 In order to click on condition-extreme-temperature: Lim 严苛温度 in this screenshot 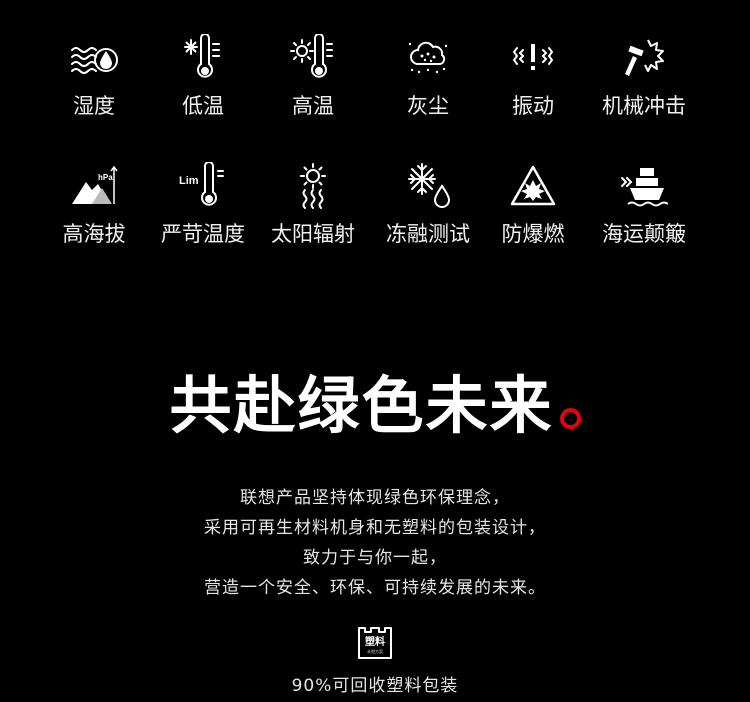, I will do `click(203, 204)`.